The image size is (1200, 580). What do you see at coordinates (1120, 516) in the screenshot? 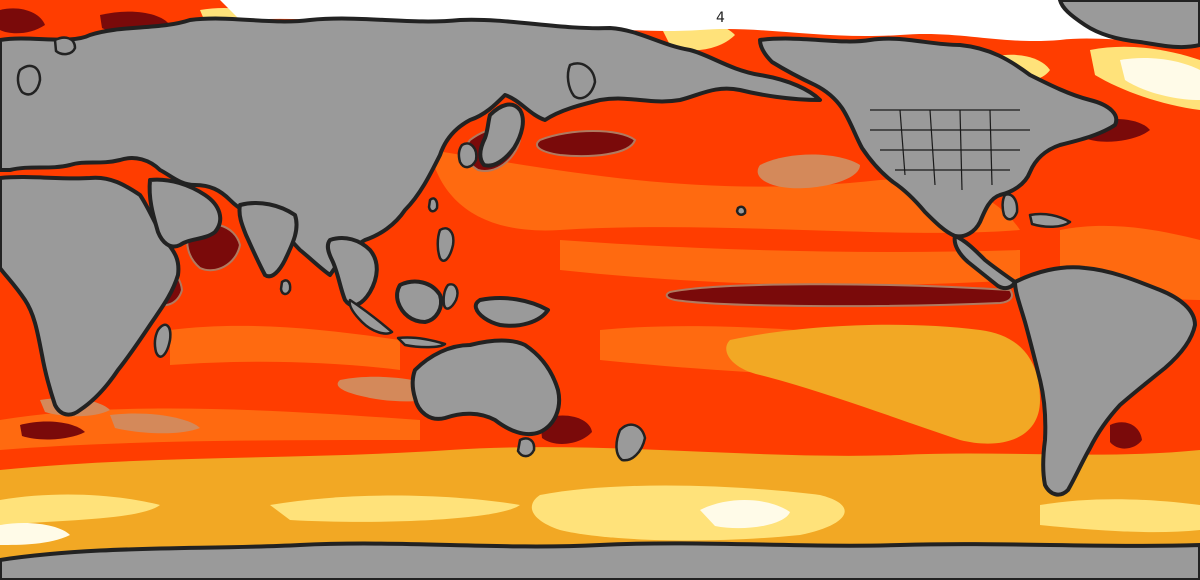
I see `pale-band-south-atlantic` at bounding box center [1120, 516].